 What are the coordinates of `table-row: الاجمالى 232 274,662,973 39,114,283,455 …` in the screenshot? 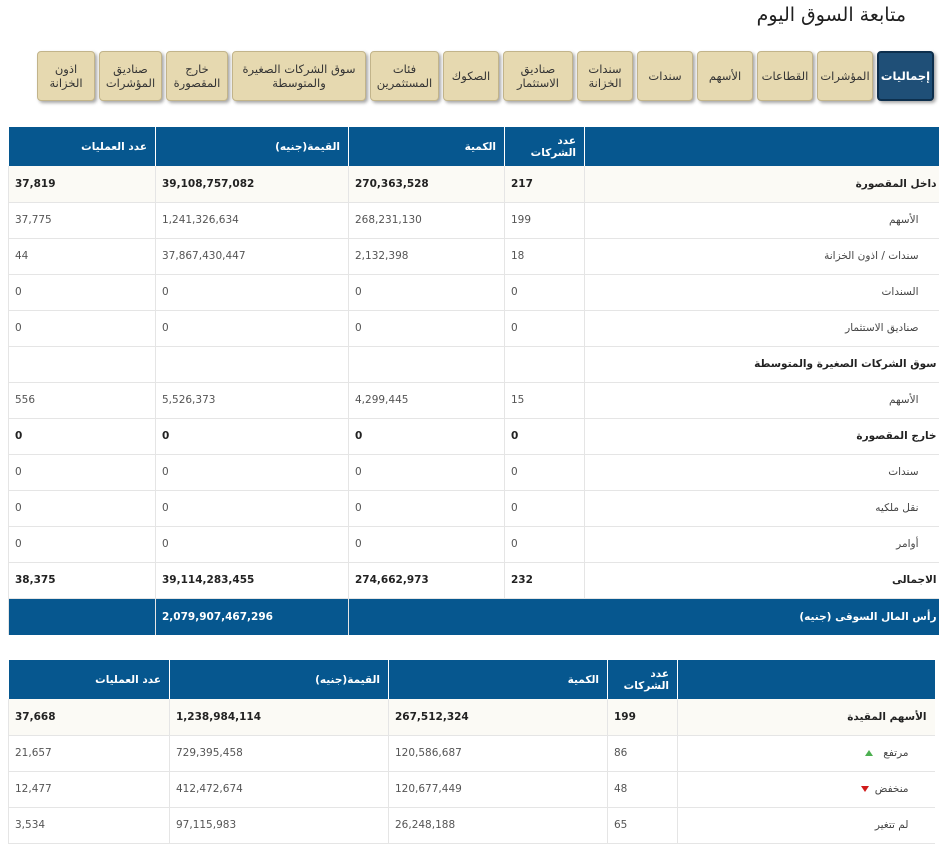 It's located at (473, 580).